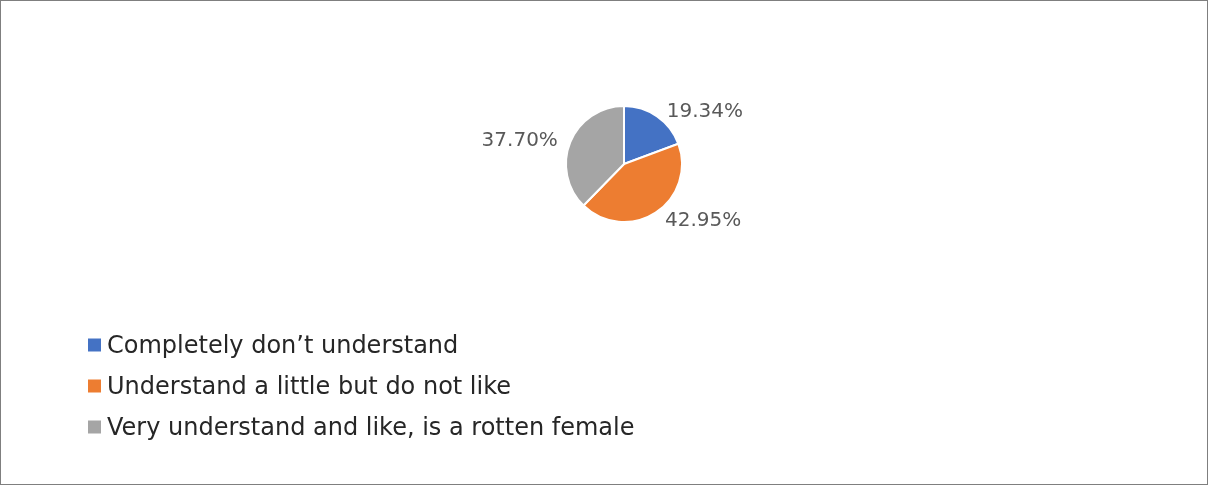 The image size is (1208, 485). What do you see at coordinates (283, 345) in the screenshot?
I see `legend-label: Completely don’t understand` at bounding box center [283, 345].